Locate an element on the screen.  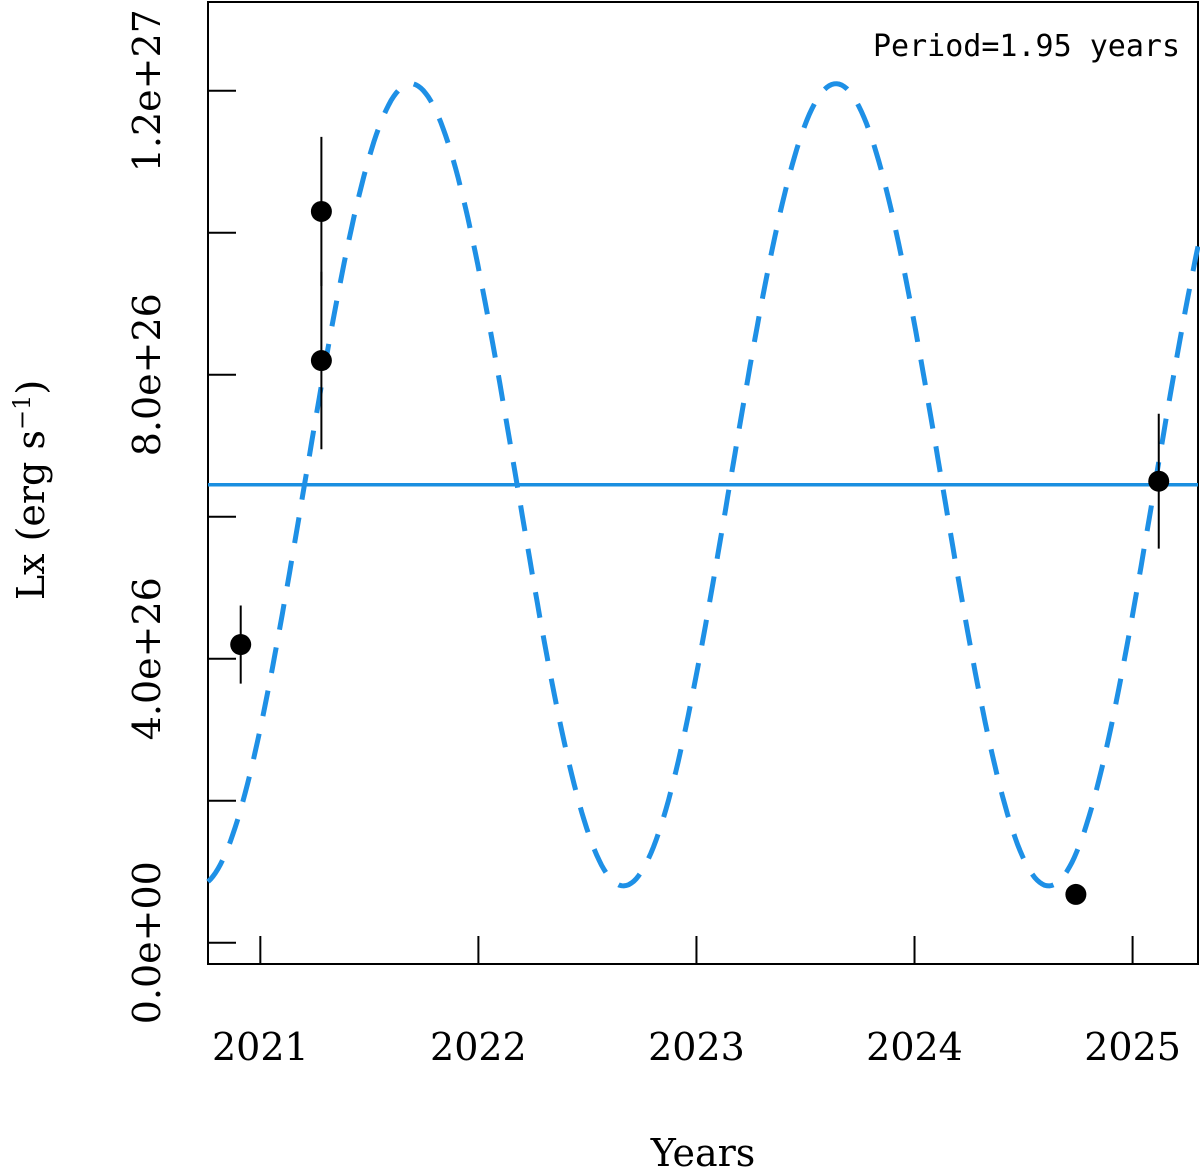
x-tick-label: 2023 is located at coordinates (696, 1047).